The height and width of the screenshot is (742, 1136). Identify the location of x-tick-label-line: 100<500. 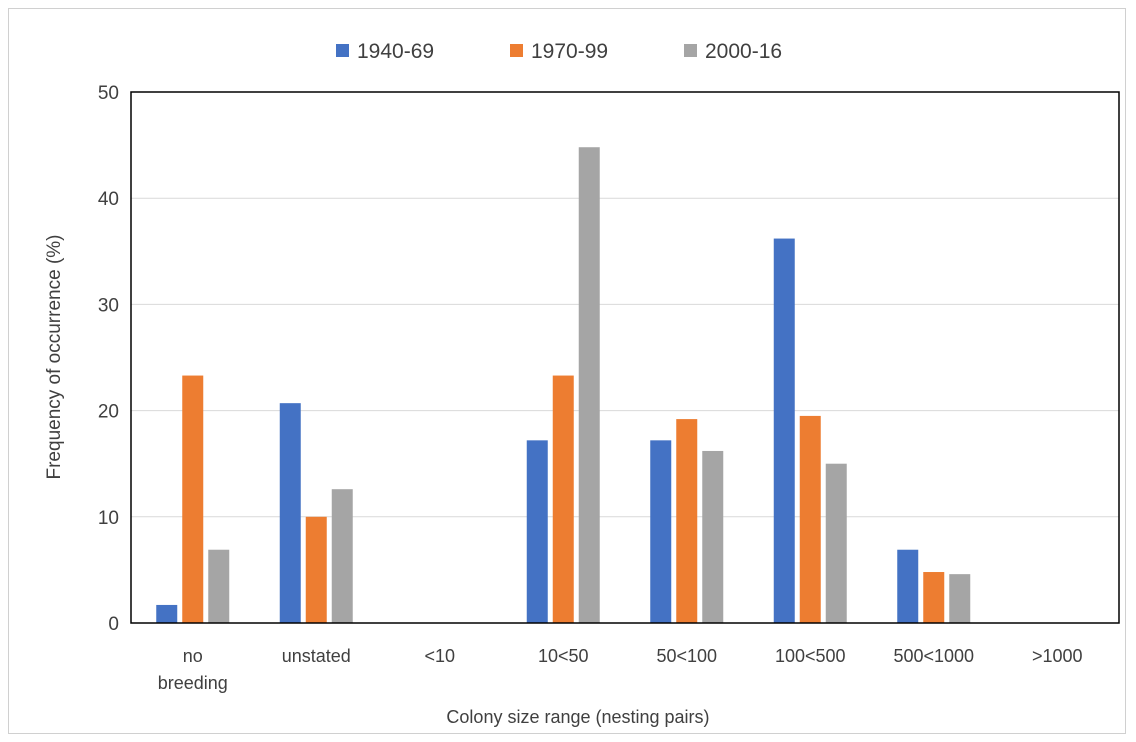
(810, 656).